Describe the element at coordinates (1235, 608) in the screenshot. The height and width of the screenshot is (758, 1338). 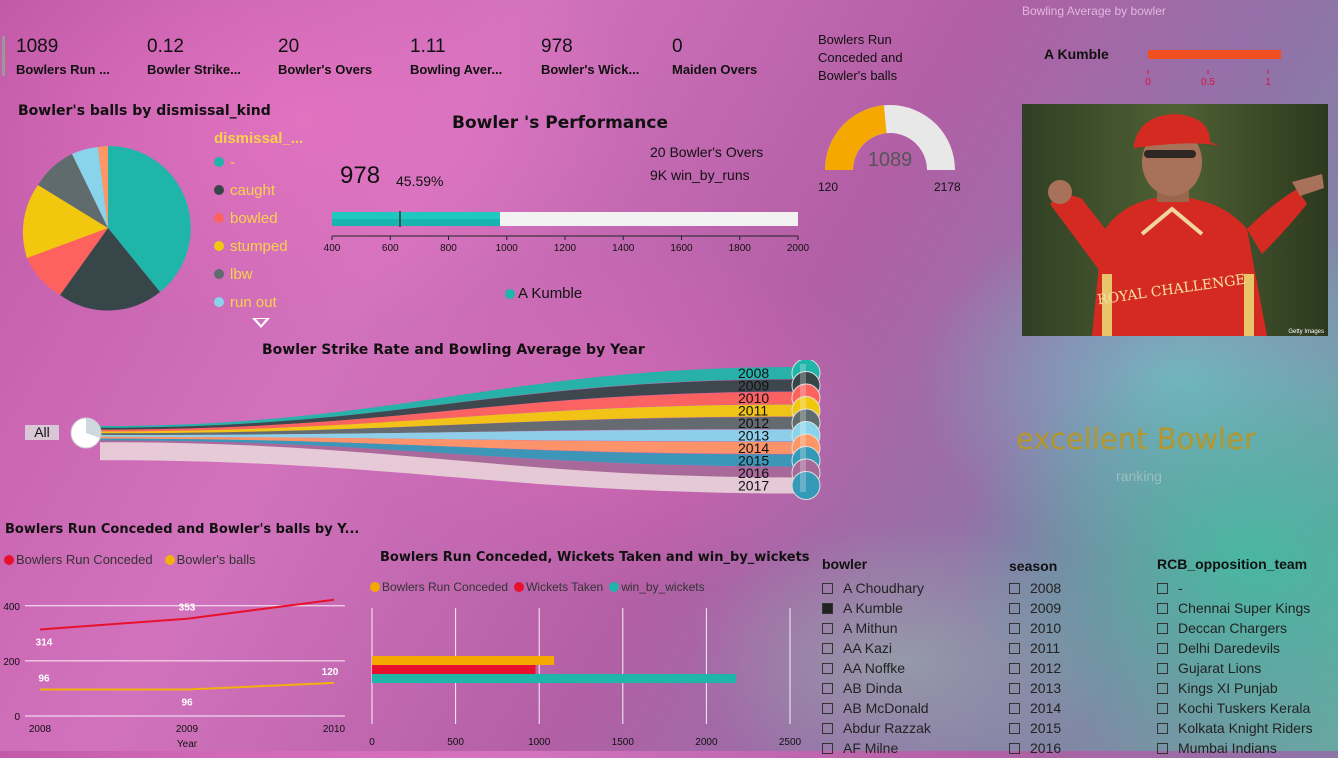
I see `slicer-item: Chennai Super Kings` at that location.